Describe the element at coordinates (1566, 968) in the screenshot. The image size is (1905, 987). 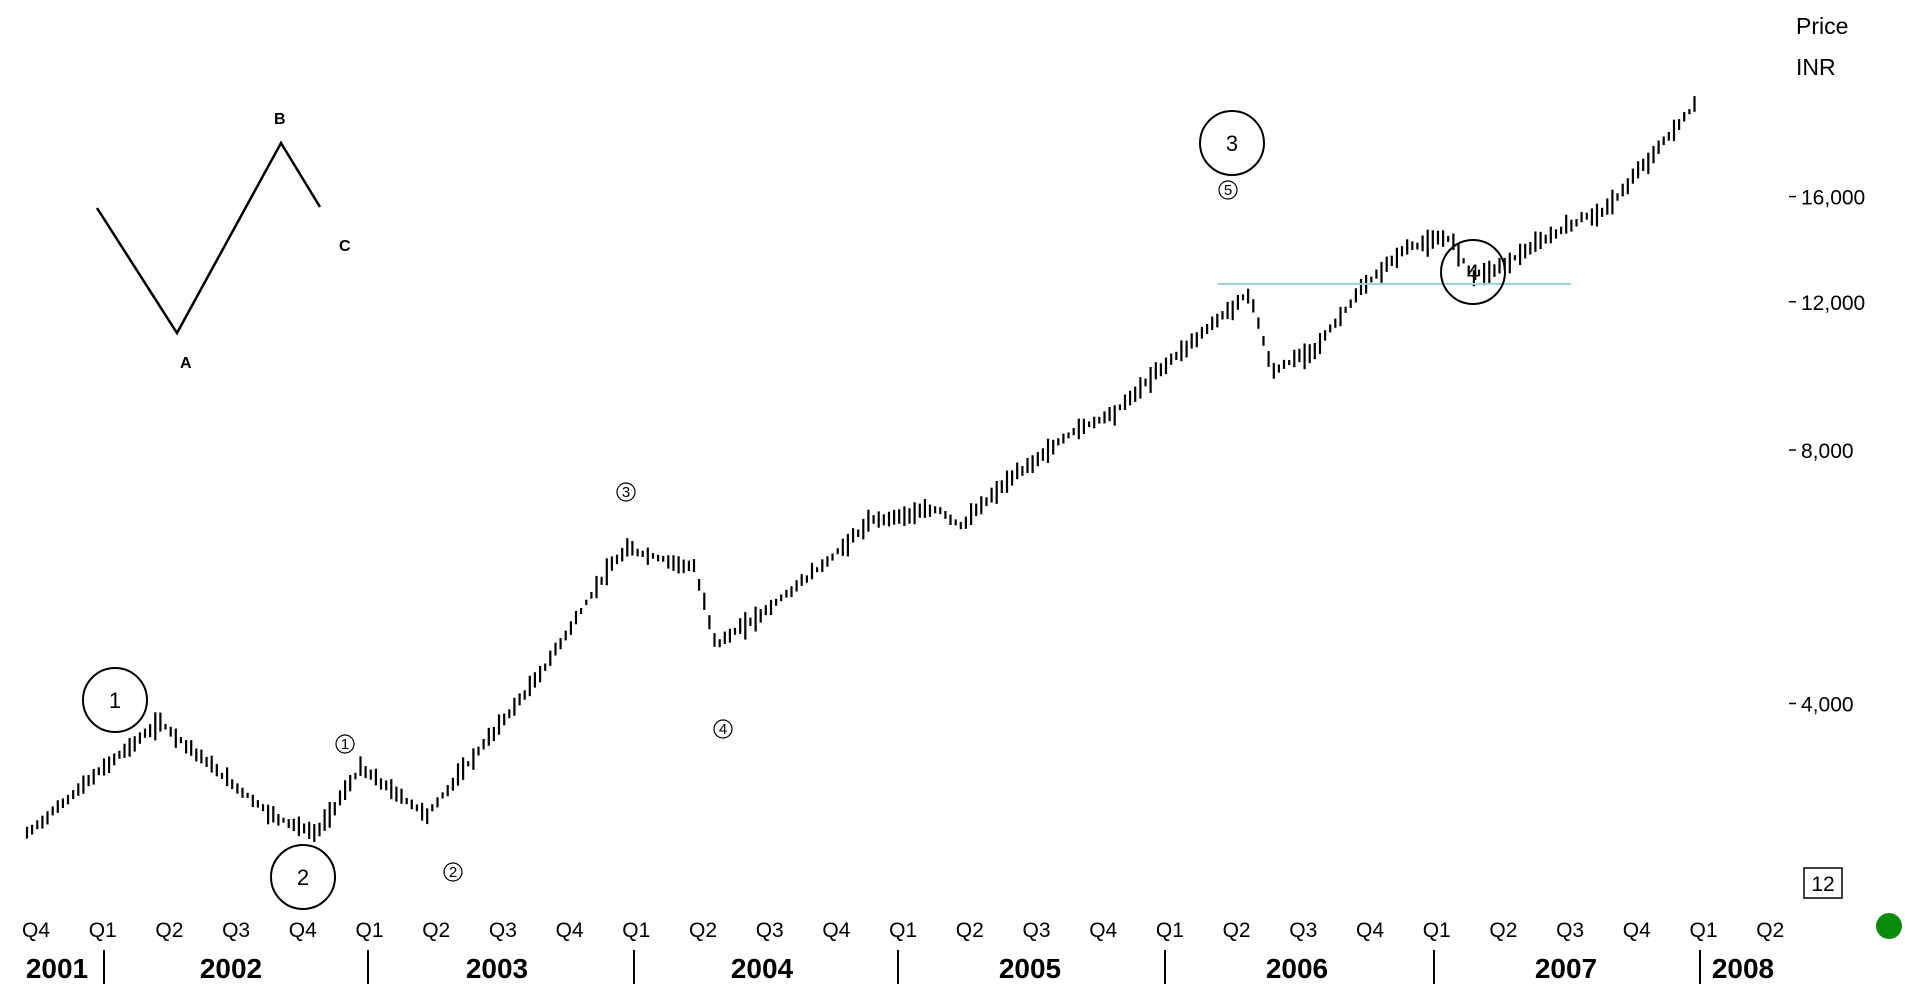
I see `x-year-label: 2007` at that location.